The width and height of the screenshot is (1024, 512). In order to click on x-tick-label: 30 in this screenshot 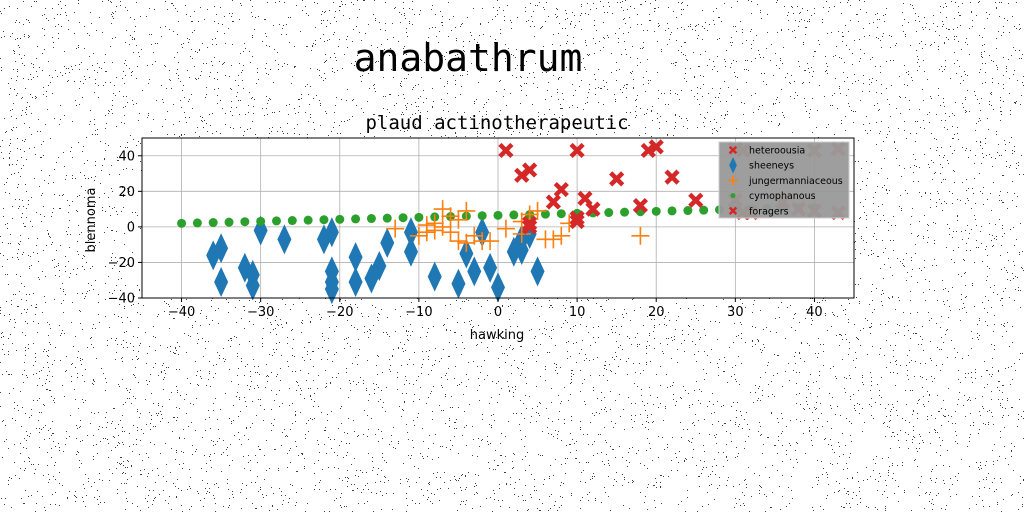, I will do `click(735, 312)`.